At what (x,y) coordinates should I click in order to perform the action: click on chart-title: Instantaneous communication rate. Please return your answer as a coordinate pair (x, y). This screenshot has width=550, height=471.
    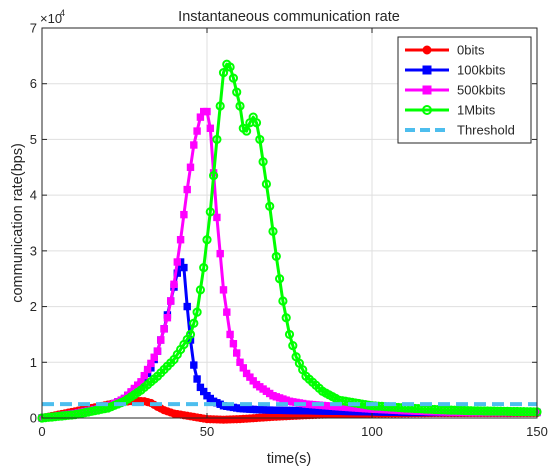
    Looking at the image, I should click on (289, 17).